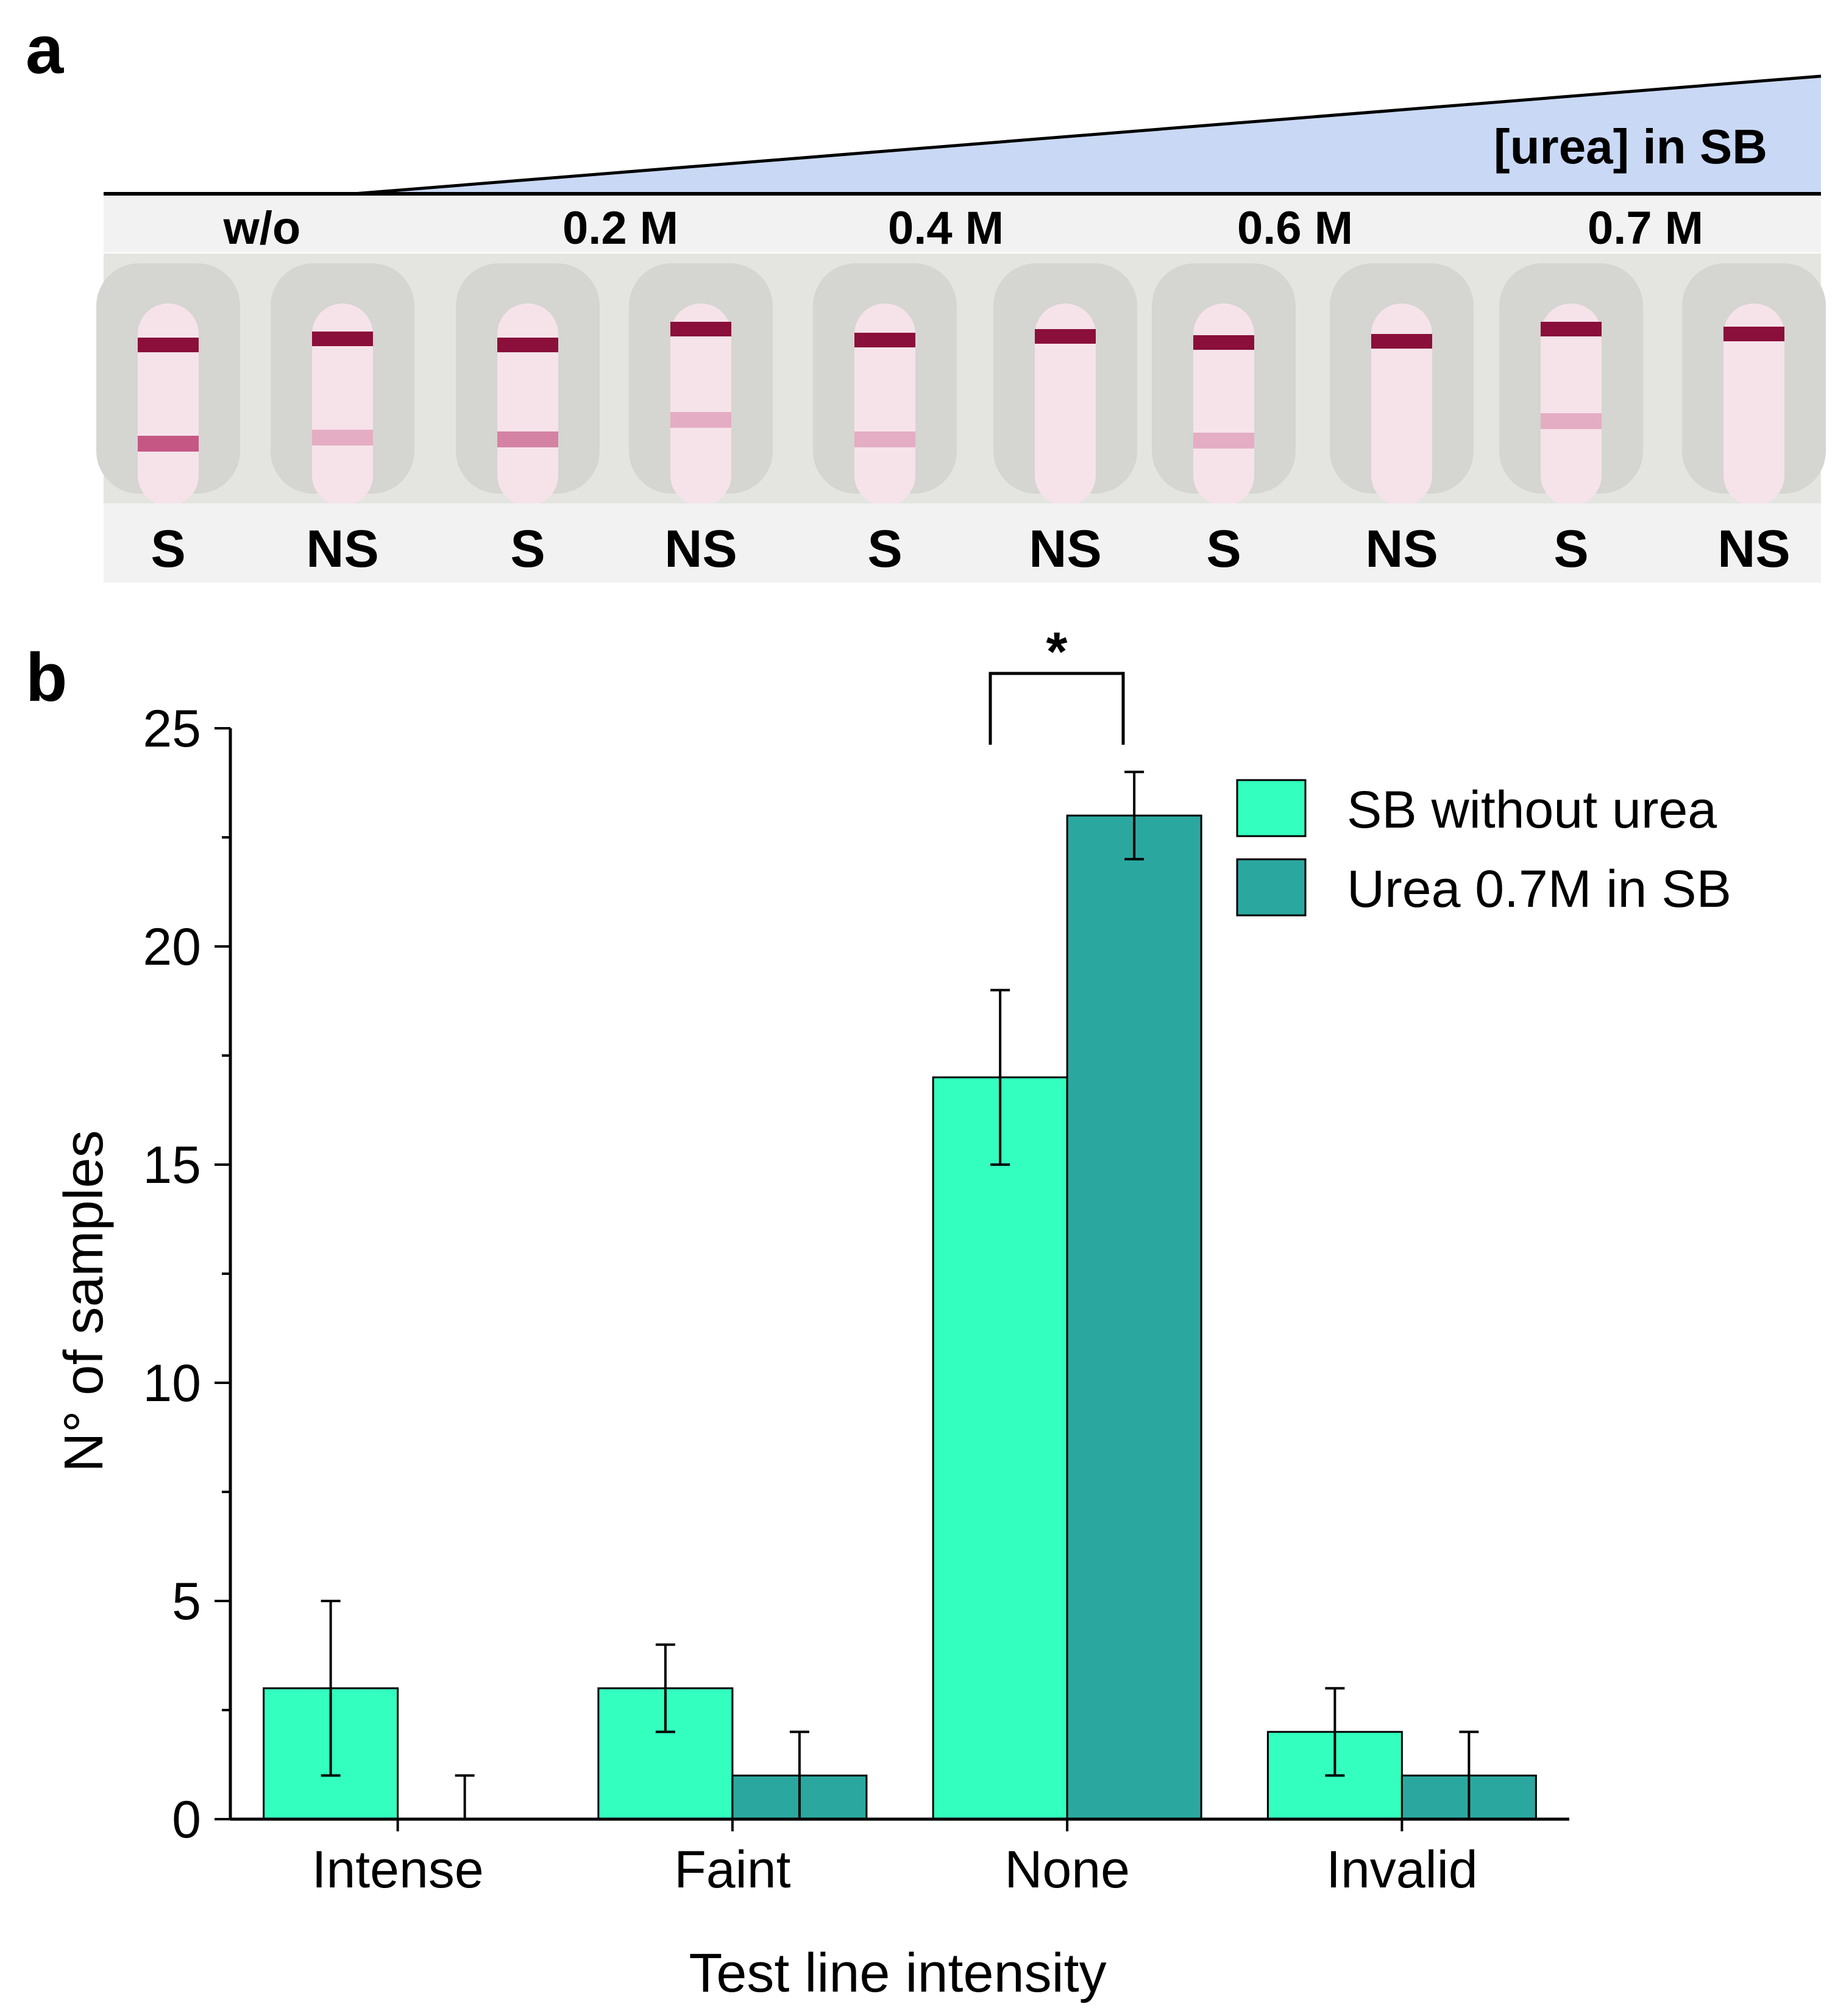 This screenshot has width=1835, height=2016. Describe the element at coordinates (1402, 1869) in the screenshot. I see `x-tick-label: Invalid` at that location.